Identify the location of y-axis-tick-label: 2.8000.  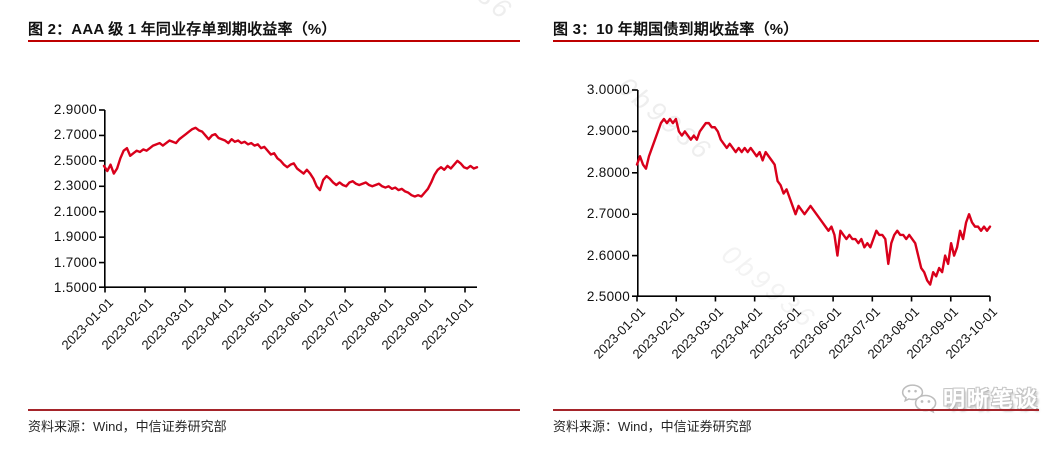
(608, 172).